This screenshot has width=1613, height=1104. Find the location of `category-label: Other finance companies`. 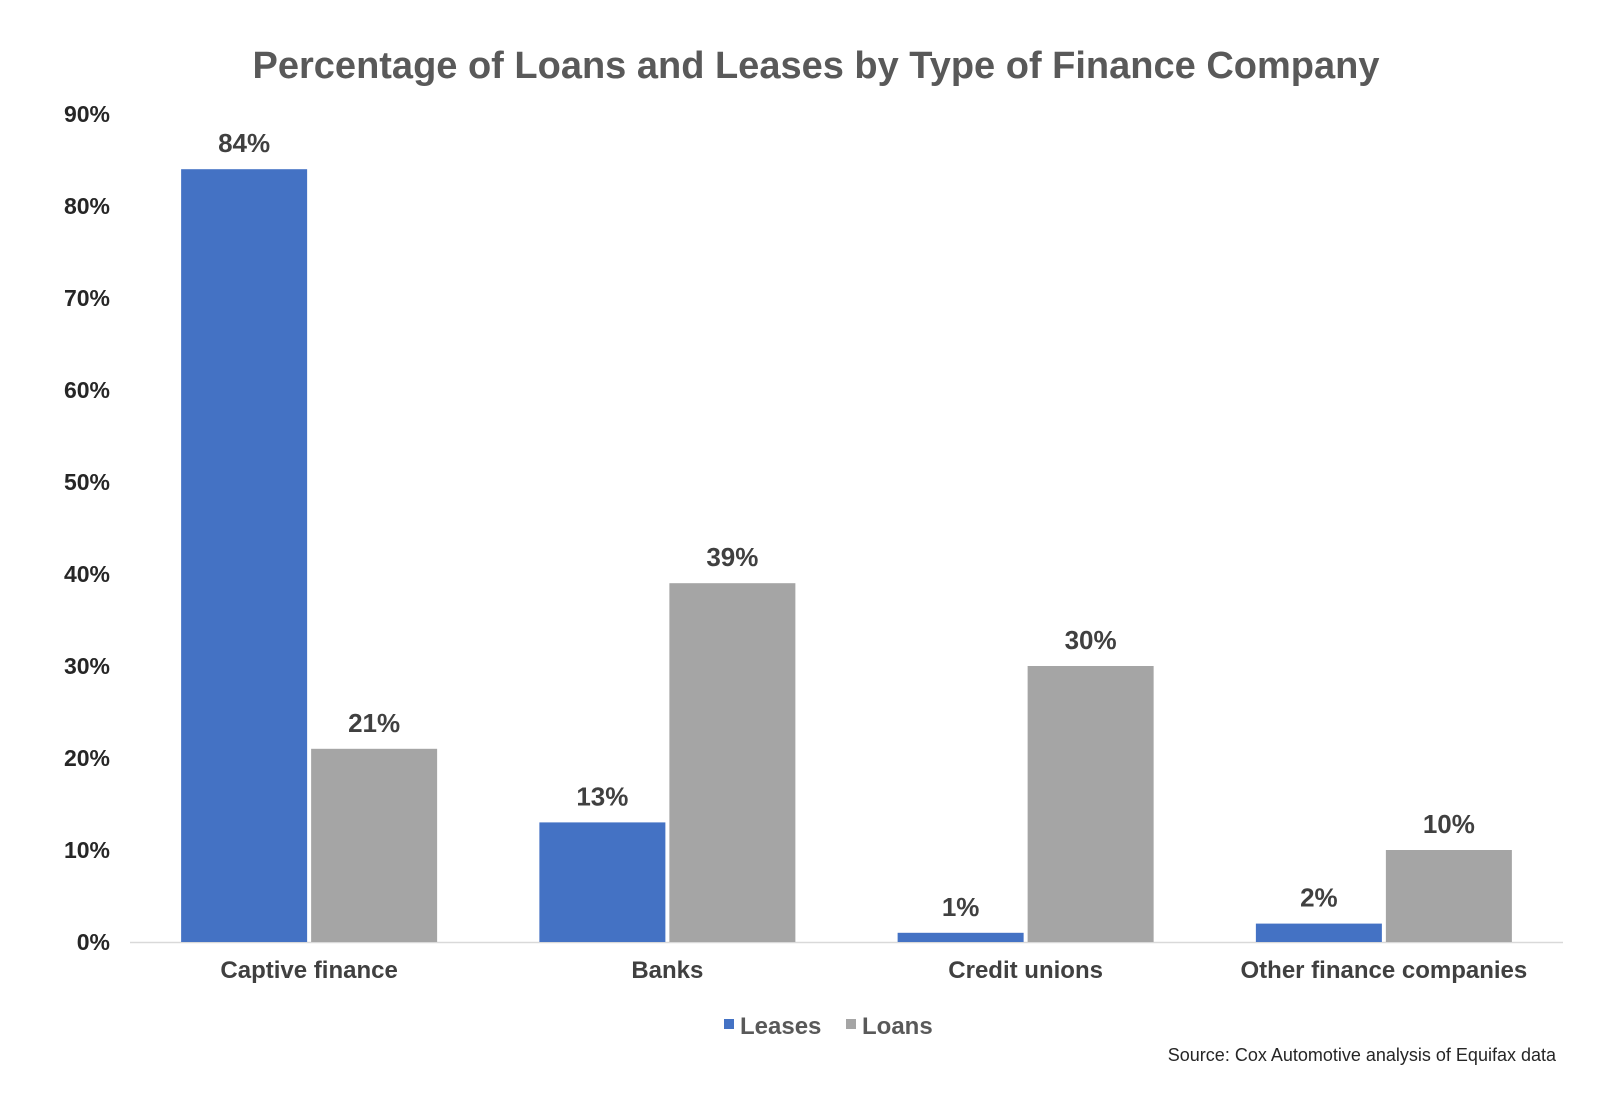

category-label: Other finance companies is located at coordinates (1384, 970).